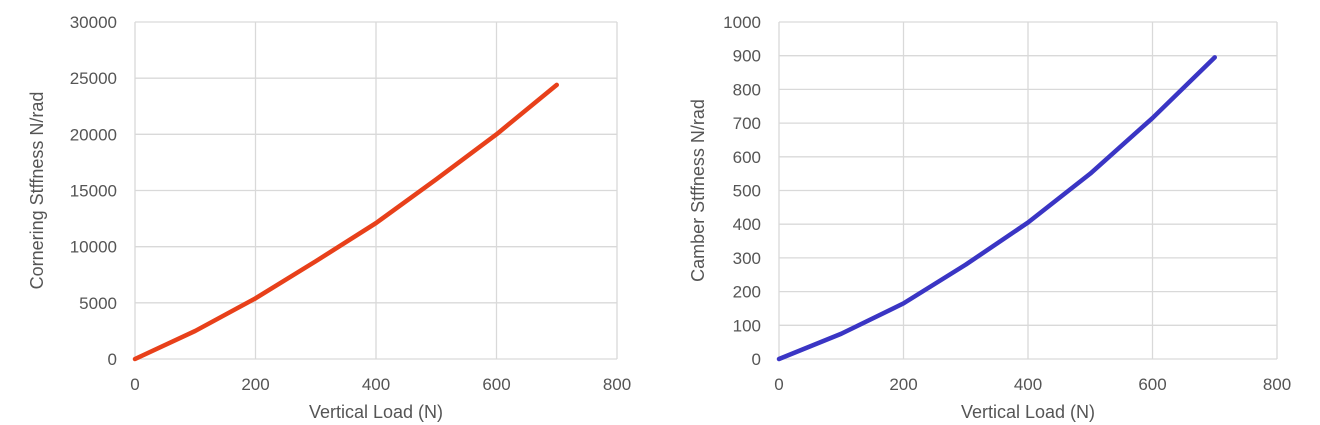  Describe the element at coordinates (742, 22) in the screenshot. I see `y-tick-label: 1000` at that location.